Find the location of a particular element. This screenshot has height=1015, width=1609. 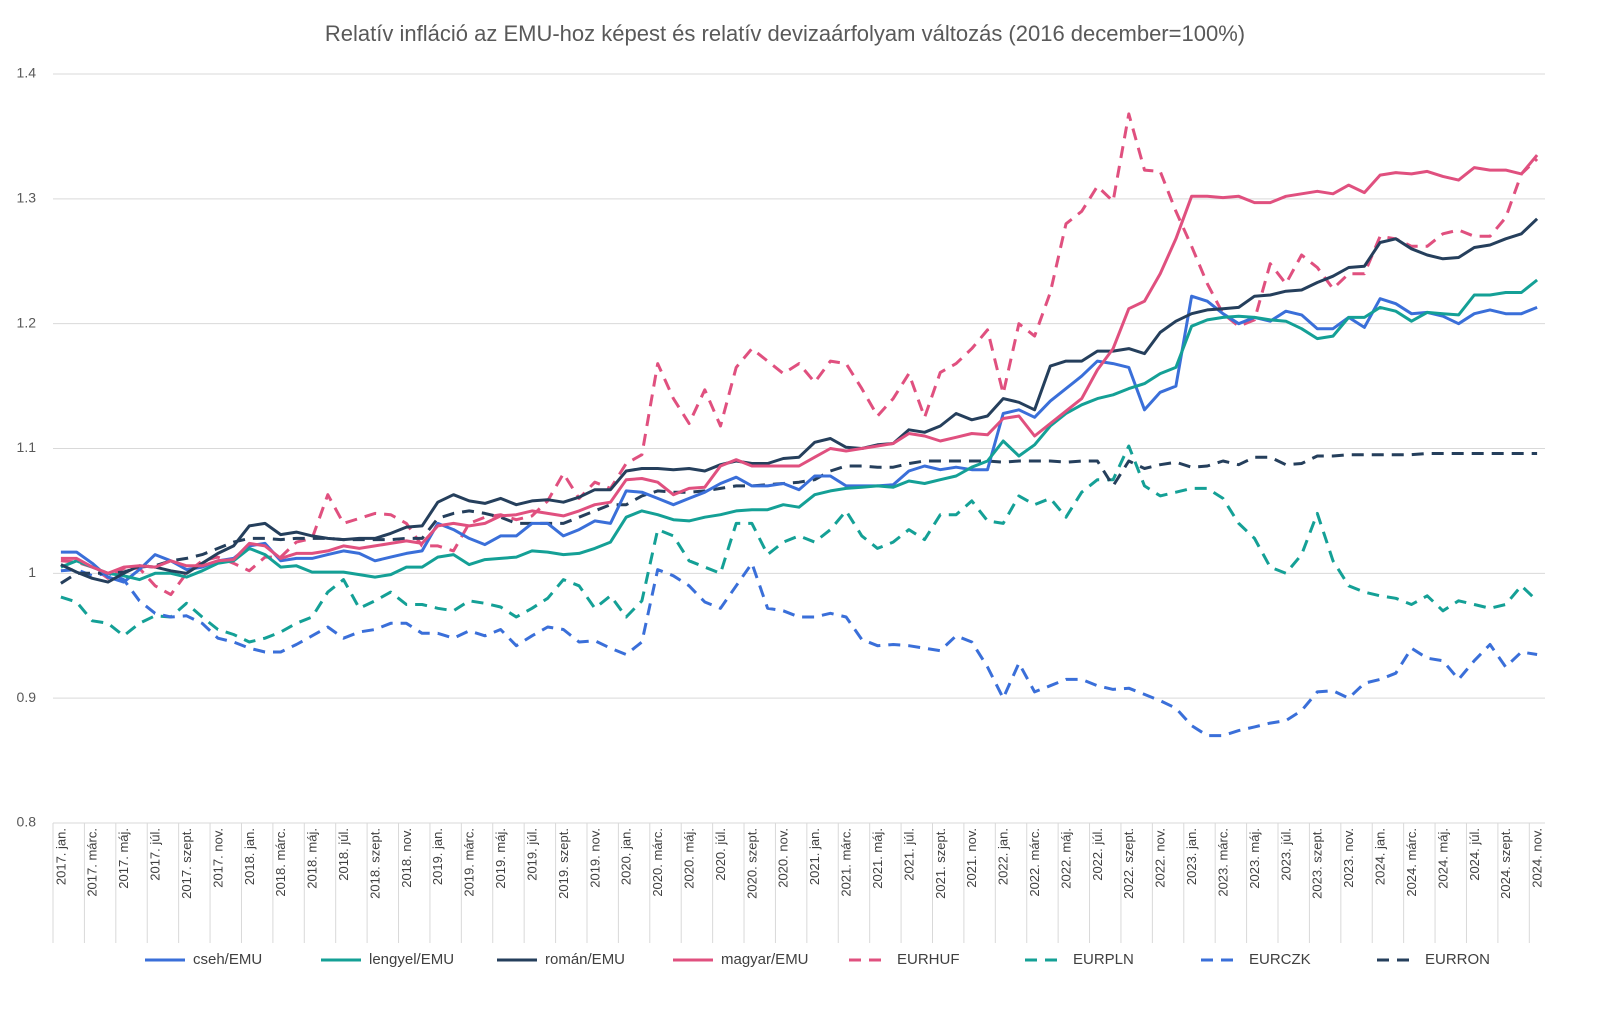

y-tick-label: 1.4 is located at coordinates (27, 73).